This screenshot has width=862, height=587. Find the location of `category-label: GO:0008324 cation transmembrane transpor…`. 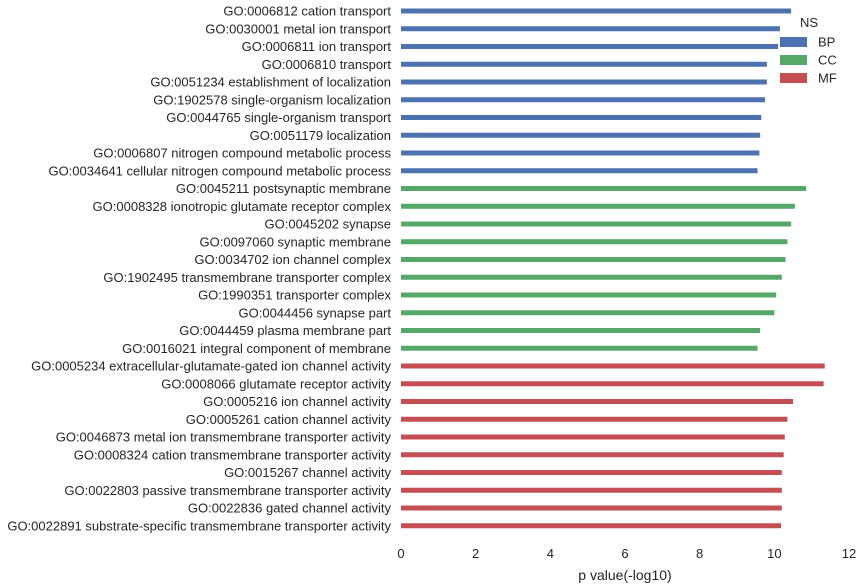

category-label: GO:0008324 cation transmembrane transpor… is located at coordinates (233, 454).